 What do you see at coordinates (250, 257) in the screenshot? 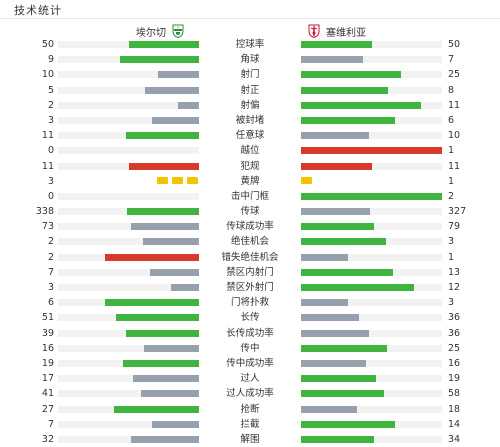
I see `stat-row: 2 错失绝佳机会 1` at bounding box center [250, 257].